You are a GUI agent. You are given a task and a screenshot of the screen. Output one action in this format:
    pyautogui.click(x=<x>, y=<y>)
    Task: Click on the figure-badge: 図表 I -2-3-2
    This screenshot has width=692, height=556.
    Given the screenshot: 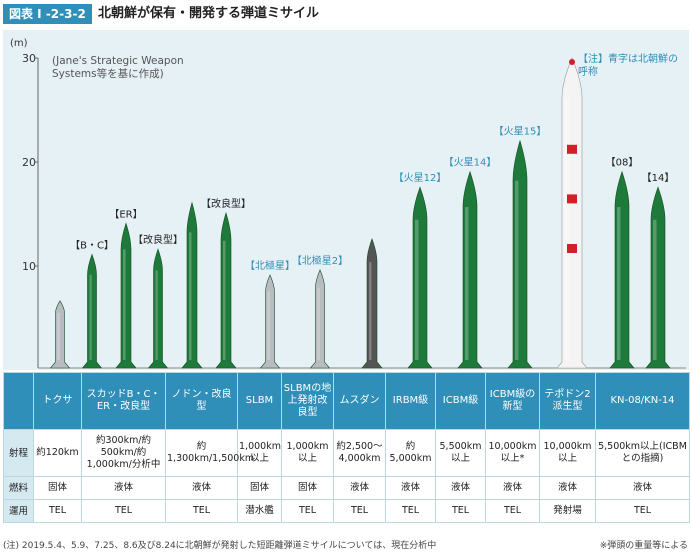 What is the action you would take?
    pyautogui.click(x=47, y=14)
    